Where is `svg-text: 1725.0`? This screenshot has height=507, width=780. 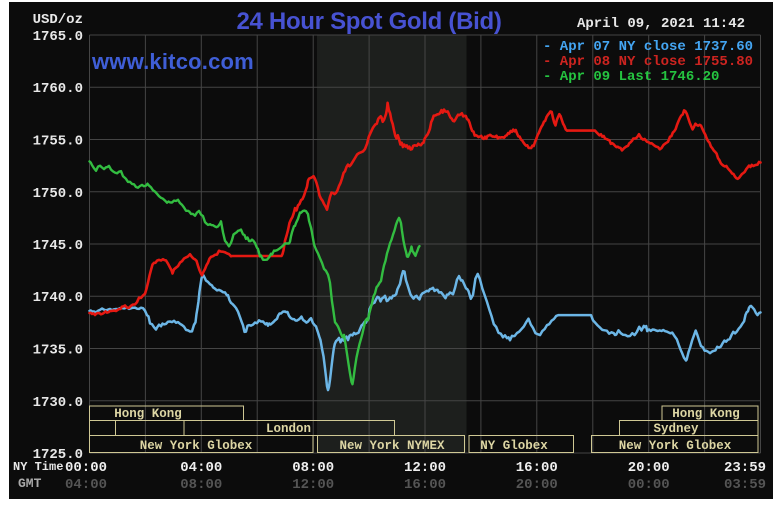 svg-text: 1725.0 is located at coordinates (58, 455).